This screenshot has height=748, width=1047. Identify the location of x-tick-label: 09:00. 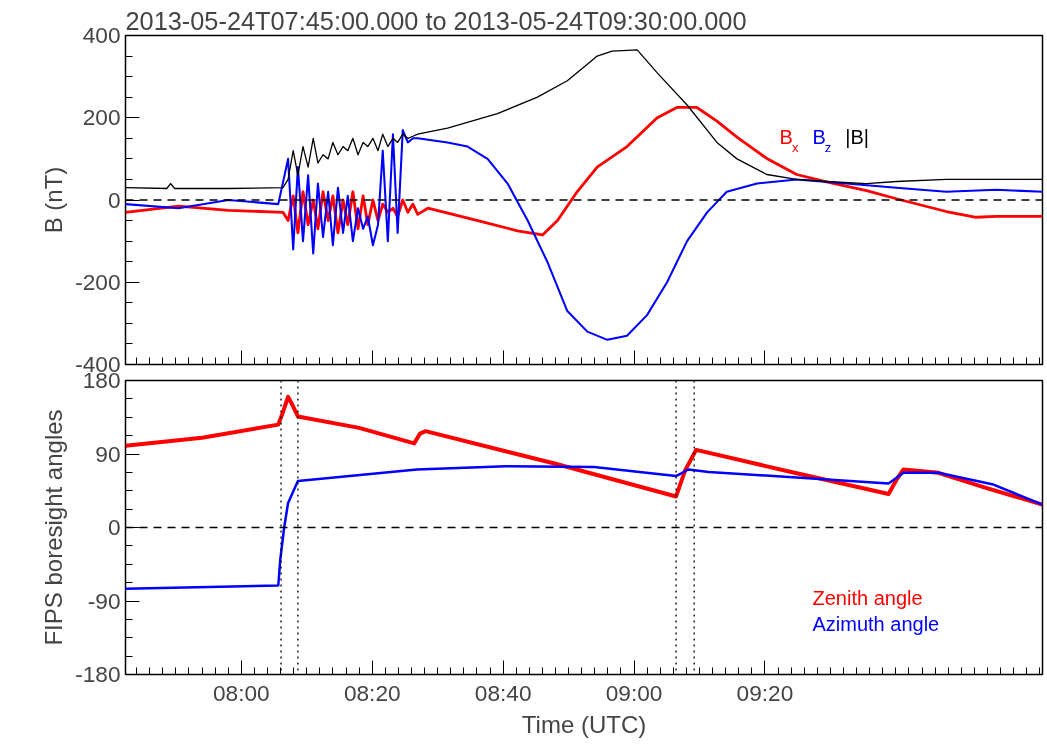
(634, 692).